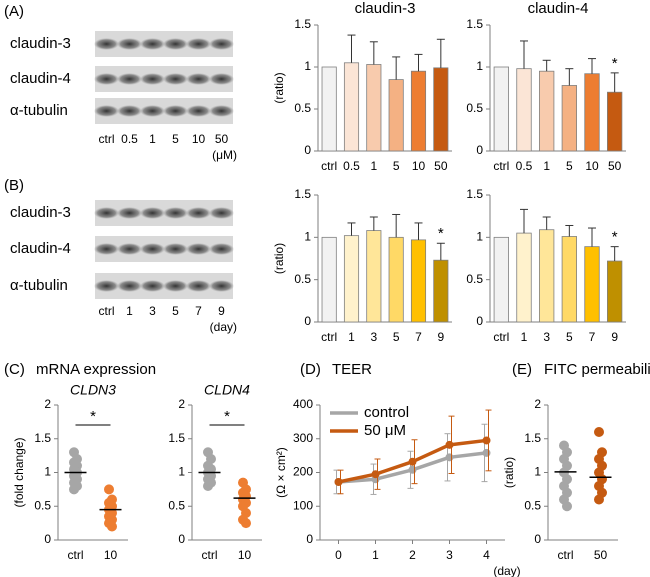  What do you see at coordinates (14, 369) in the screenshot?
I see `panel-label: (C)` at bounding box center [14, 369].